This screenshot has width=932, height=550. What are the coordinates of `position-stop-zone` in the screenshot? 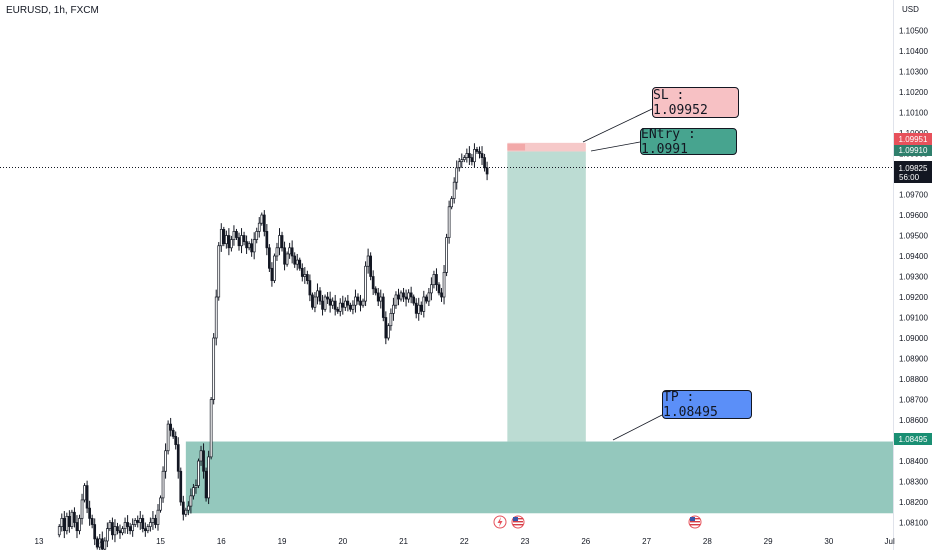 It's located at (546, 147).